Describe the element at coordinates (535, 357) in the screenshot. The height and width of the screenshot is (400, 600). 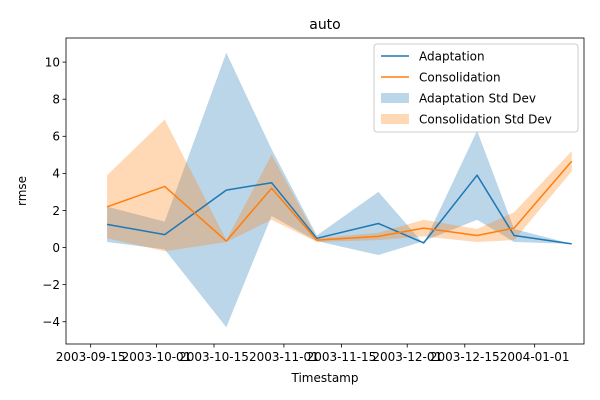
I see `x-tick-label: 2004-01-01` at that location.